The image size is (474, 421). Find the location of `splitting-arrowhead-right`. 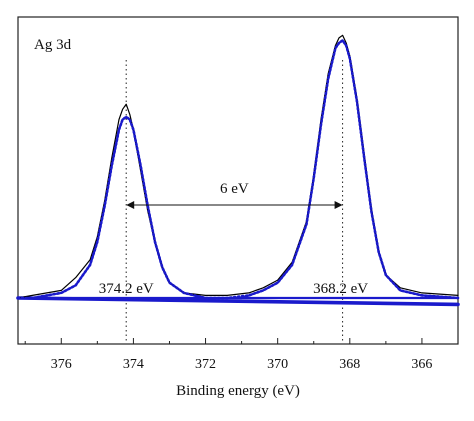

splitting-arrowhead-right is located at coordinates (338, 205).